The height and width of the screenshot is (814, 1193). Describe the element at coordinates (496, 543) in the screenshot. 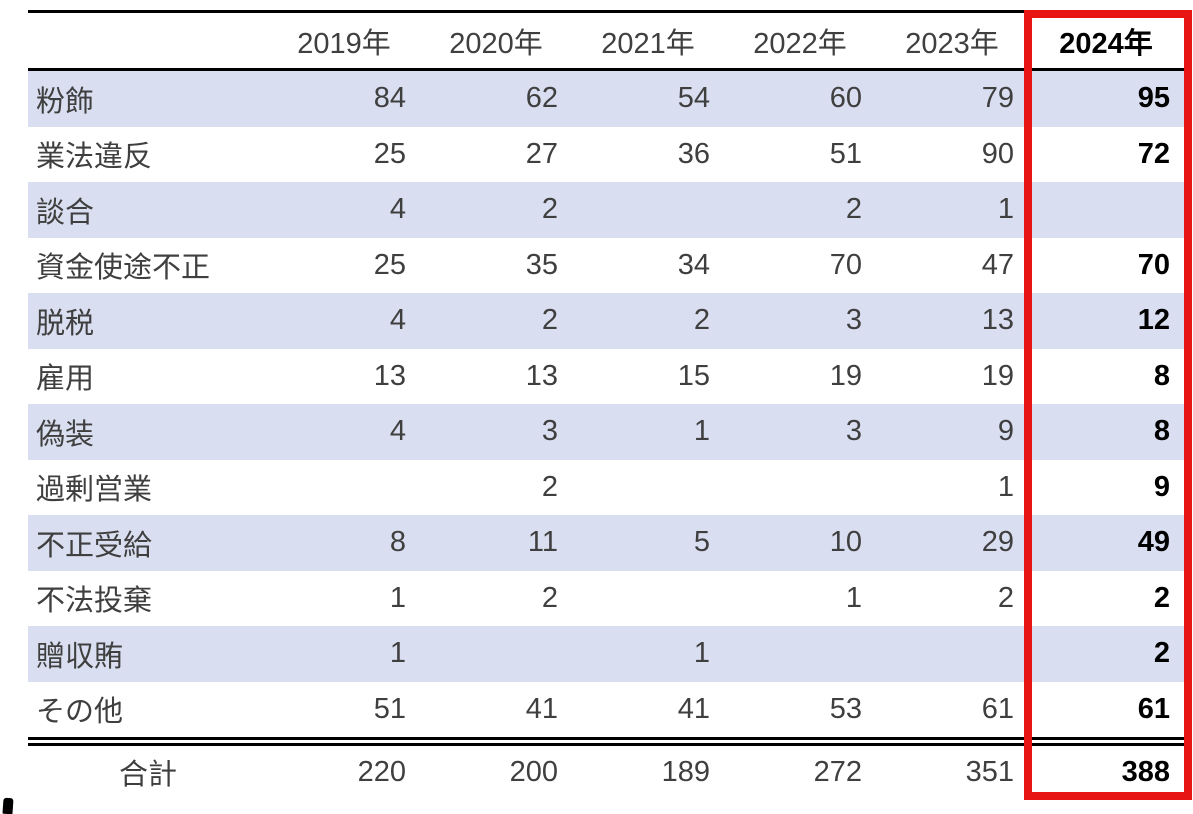

I see `value-cell: 11` at that location.